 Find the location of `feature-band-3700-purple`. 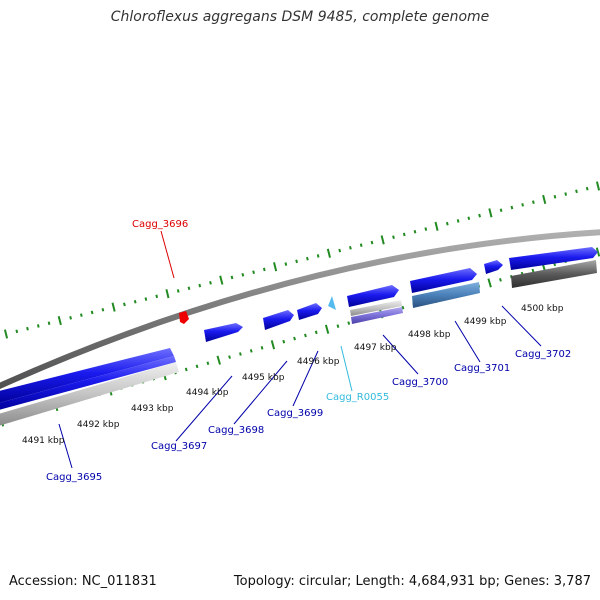

feature-band-3700-purple is located at coordinates (377, 315).